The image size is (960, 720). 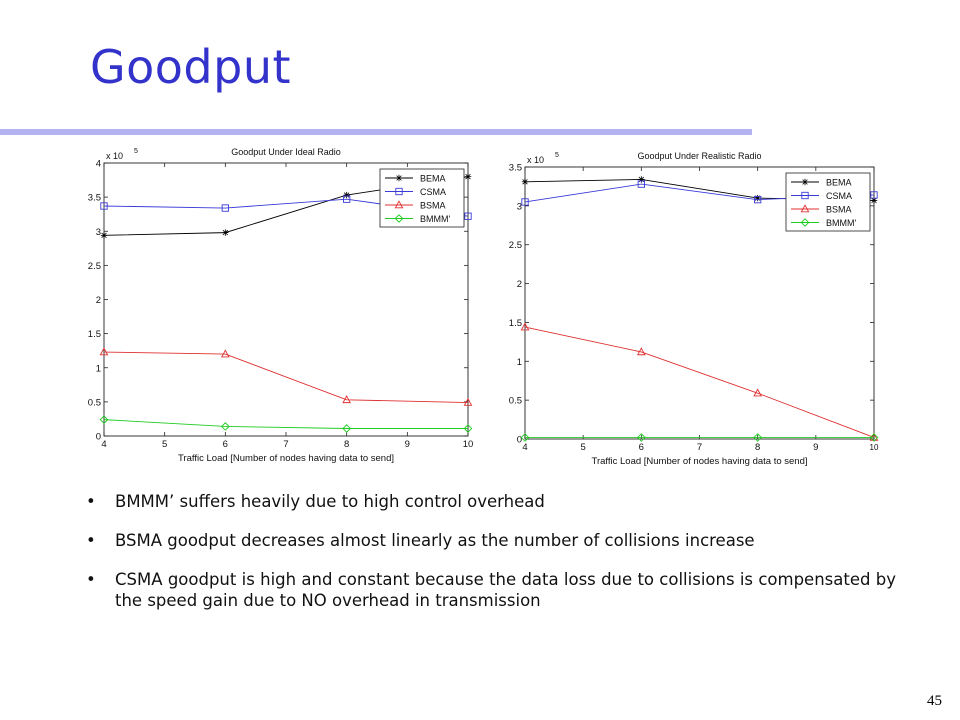 What do you see at coordinates (191, 67) in the screenshot?
I see `slide-title: Goodput` at bounding box center [191, 67].